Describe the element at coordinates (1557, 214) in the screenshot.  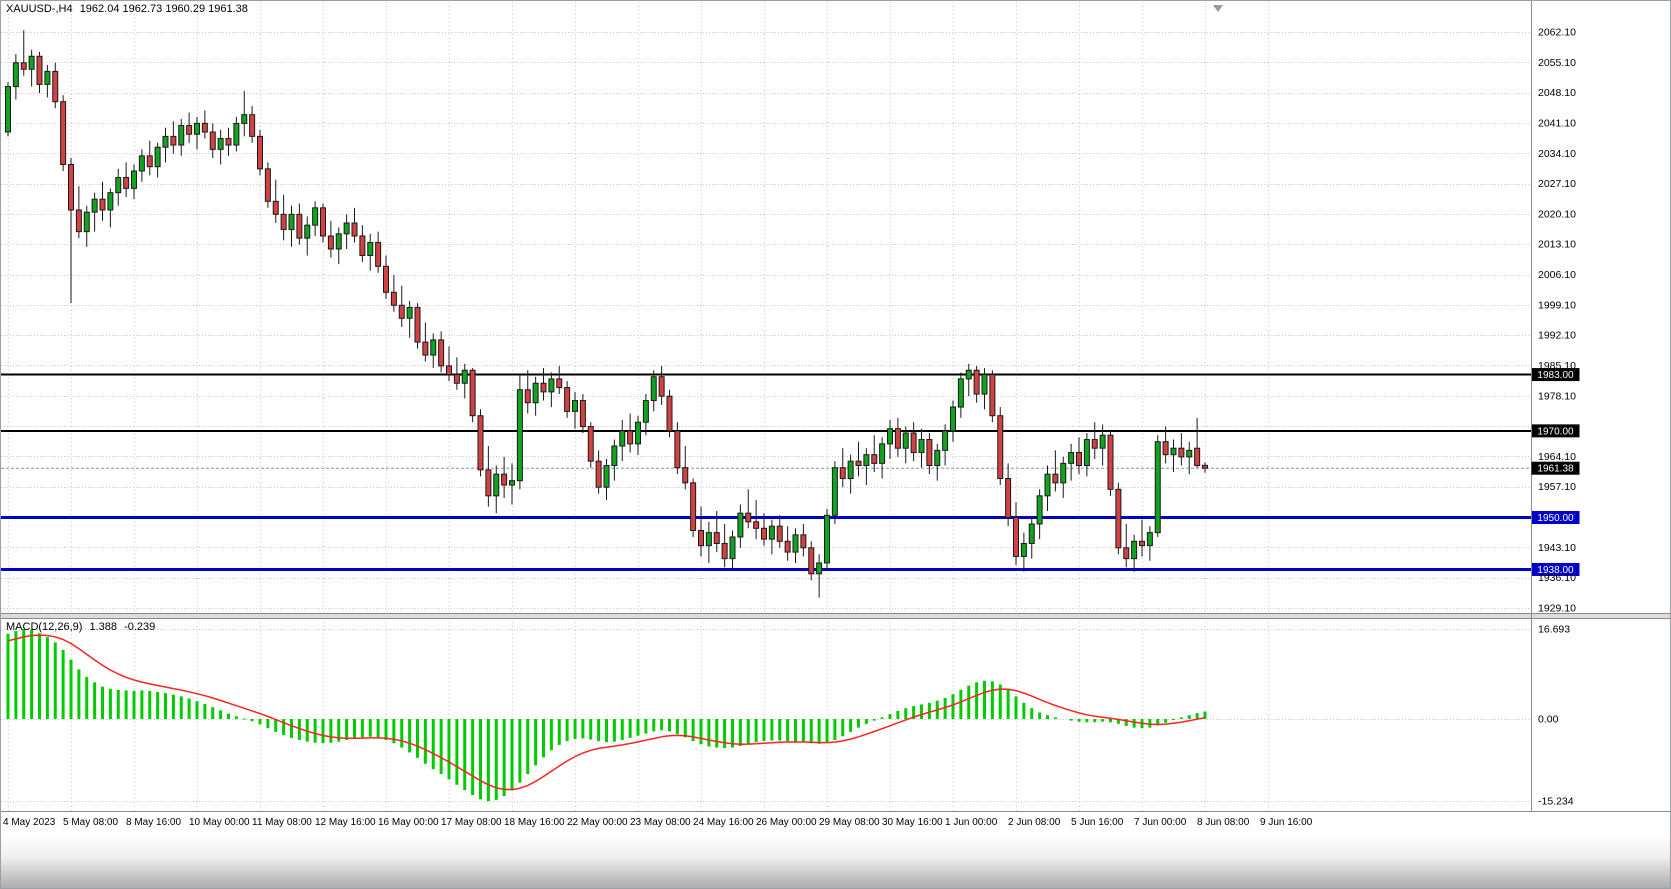
I see `price-axis-label: 2020.10` at that location.